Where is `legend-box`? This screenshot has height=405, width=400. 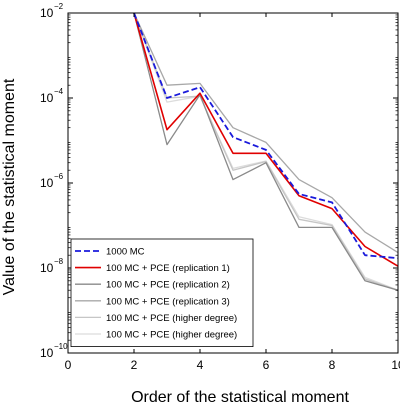 legend-box is located at coordinates (162, 292).